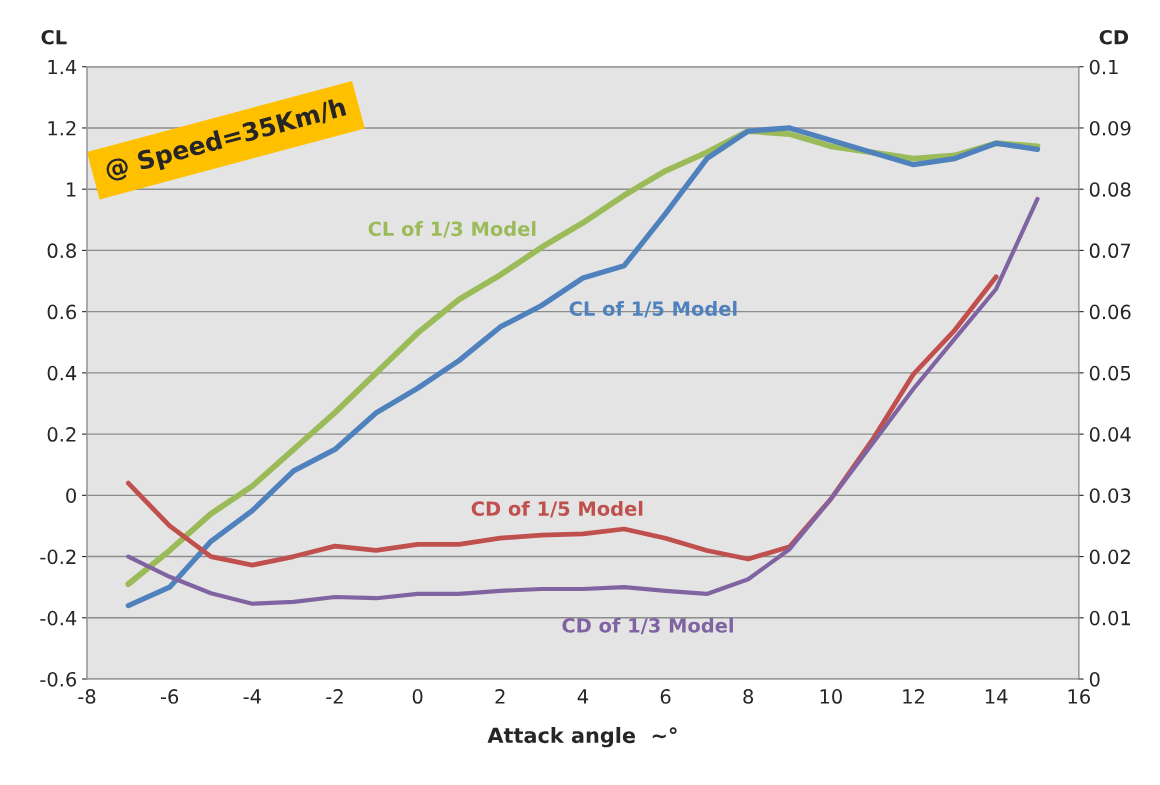 Image resolution: width=1160 pixels, height=785 pixels. I want to click on y2-tick-label: 0.08, so click(1110, 189).